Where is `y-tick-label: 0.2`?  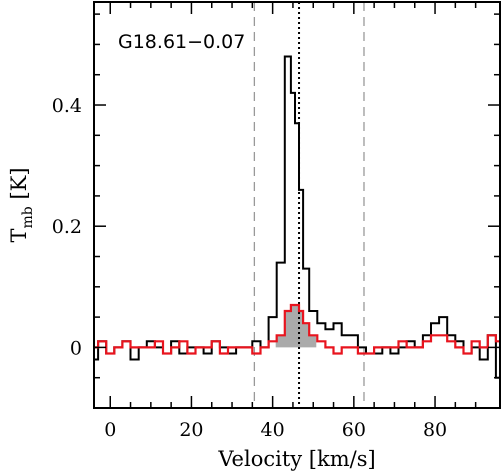 y-tick-label: 0.2 is located at coordinates (67, 227).